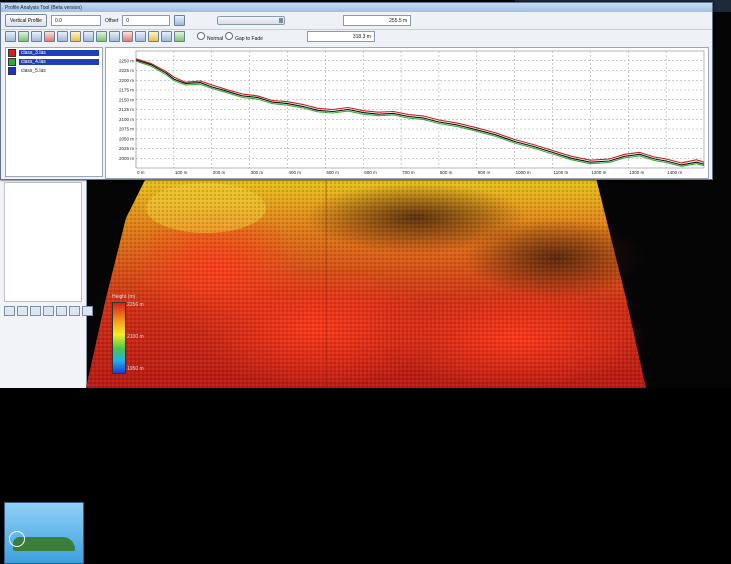 The height and width of the screenshot is (564, 731). What do you see at coordinates (180, 20) in the screenshot?
I see `spin-icon` at bounding box center [180, 20].